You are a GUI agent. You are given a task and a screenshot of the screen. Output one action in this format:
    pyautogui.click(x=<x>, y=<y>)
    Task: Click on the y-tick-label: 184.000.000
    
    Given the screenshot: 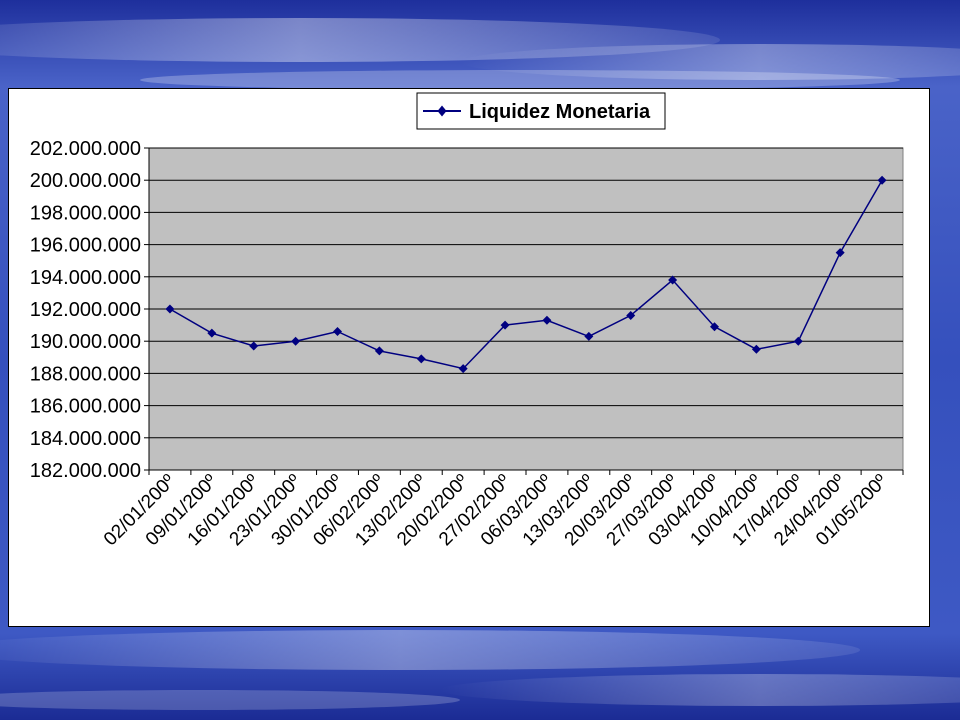 What is the action you would take?
    pyautogui.click(x=85, y=439)
    